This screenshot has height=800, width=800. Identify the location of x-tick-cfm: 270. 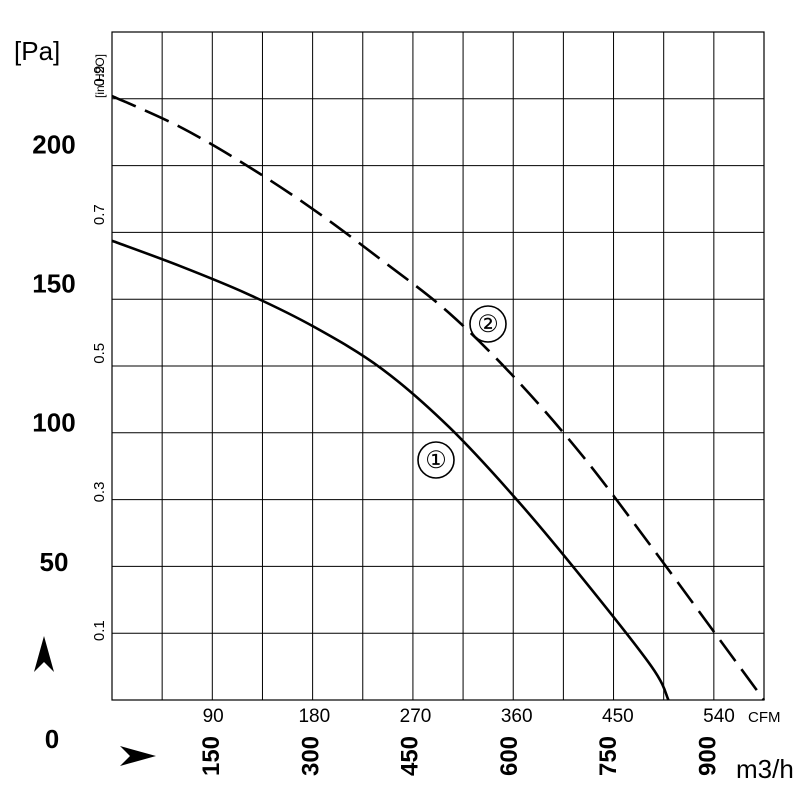
(416, 716).